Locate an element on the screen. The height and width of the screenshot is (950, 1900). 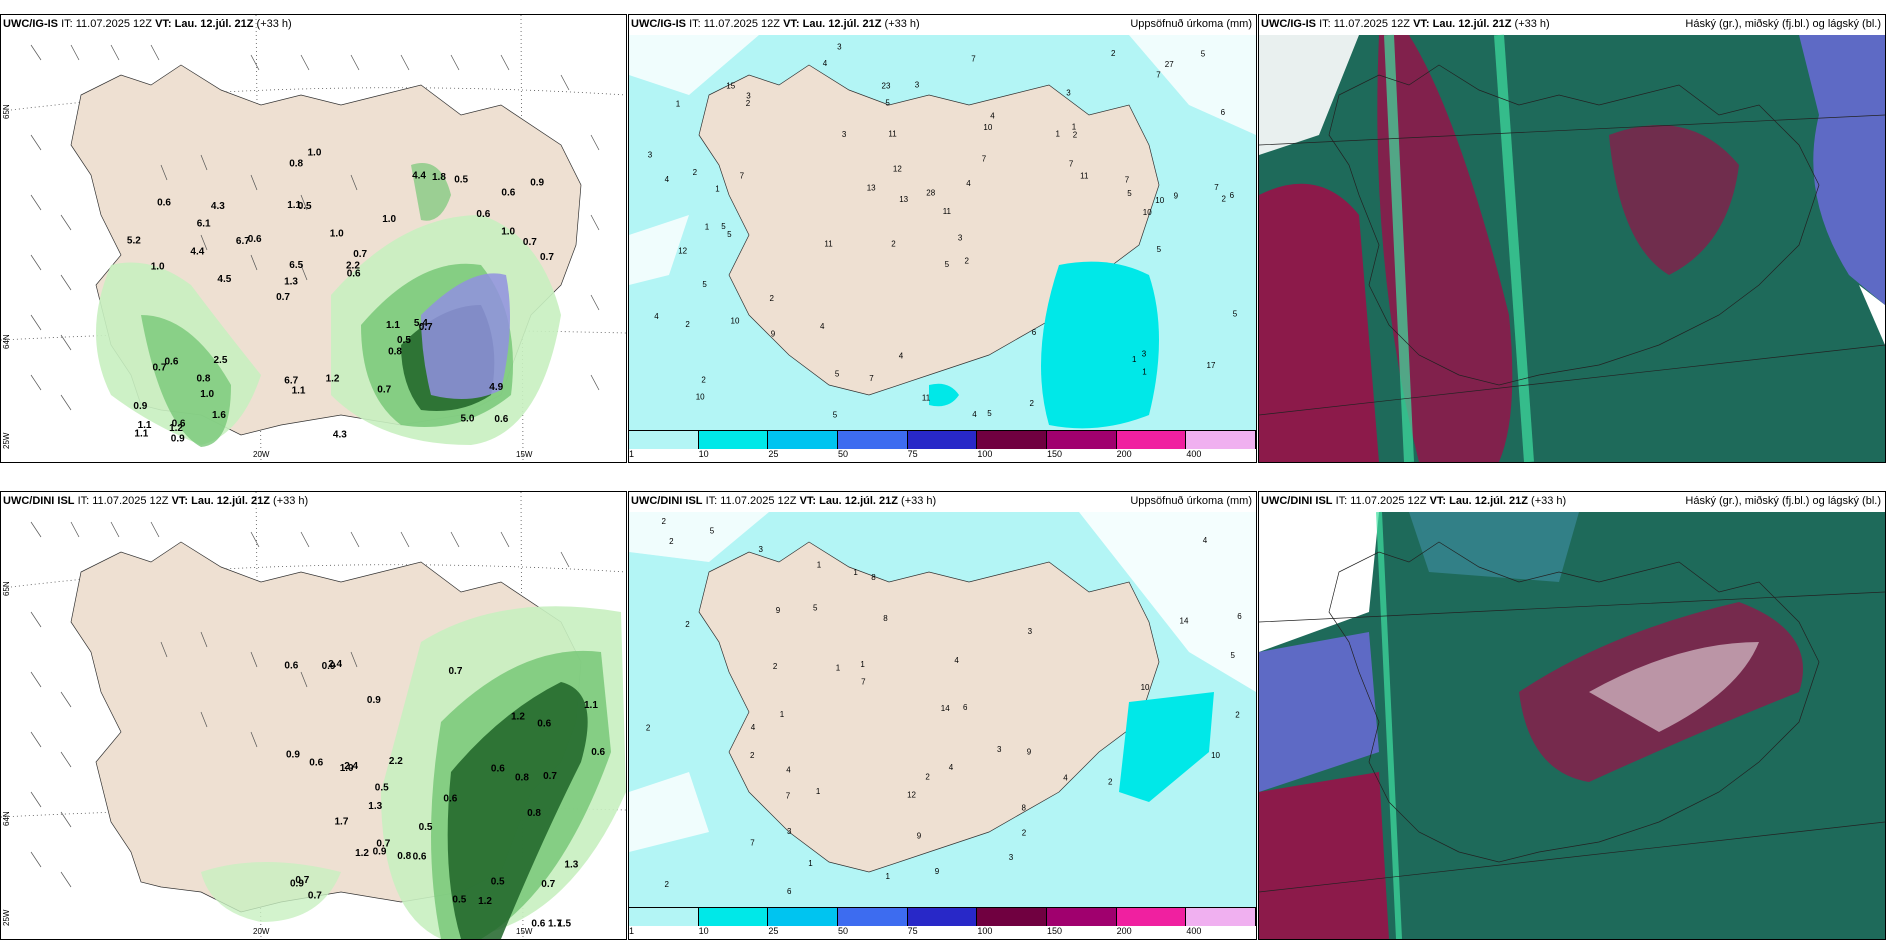
map-value-label: 2.4 is located at coordinates (351, 766).